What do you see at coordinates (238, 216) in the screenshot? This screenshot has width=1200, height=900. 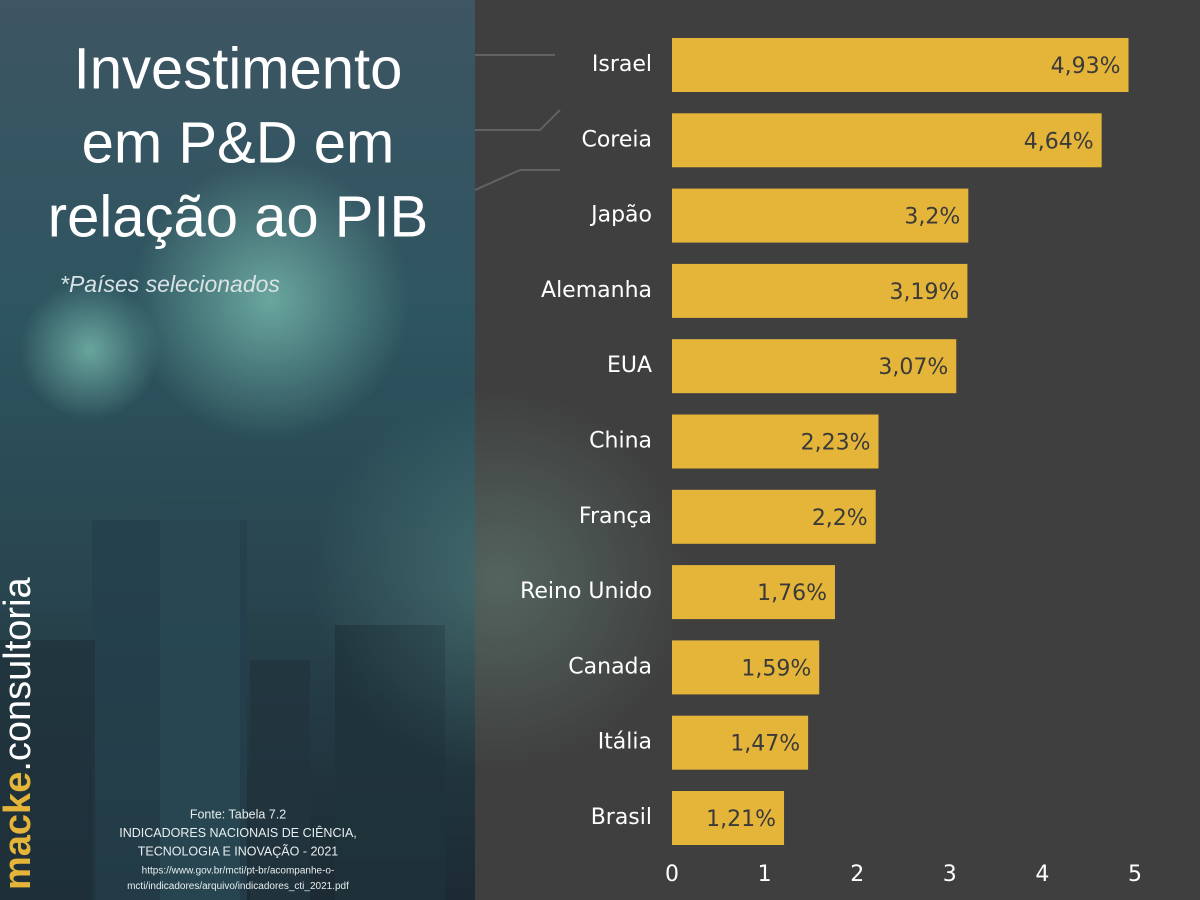 I see `title-line: relação ao PIB` at bounding box center [238, 216].